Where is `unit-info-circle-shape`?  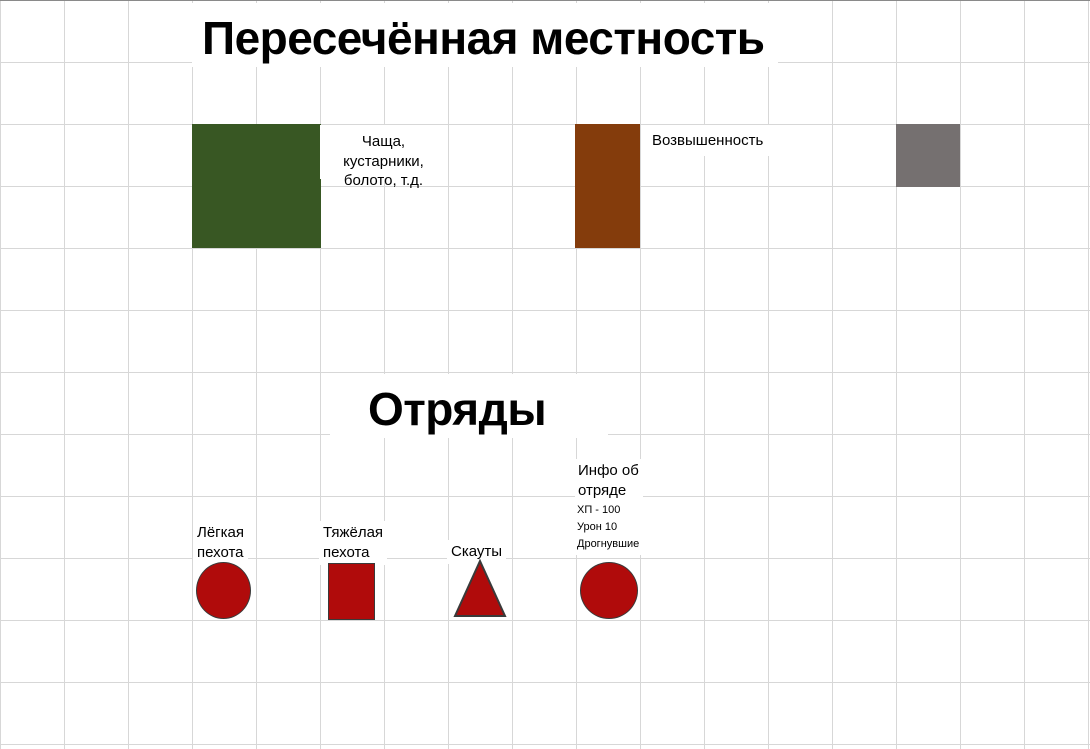
unit-info-circle-shape is located at coordinates (609, 590).